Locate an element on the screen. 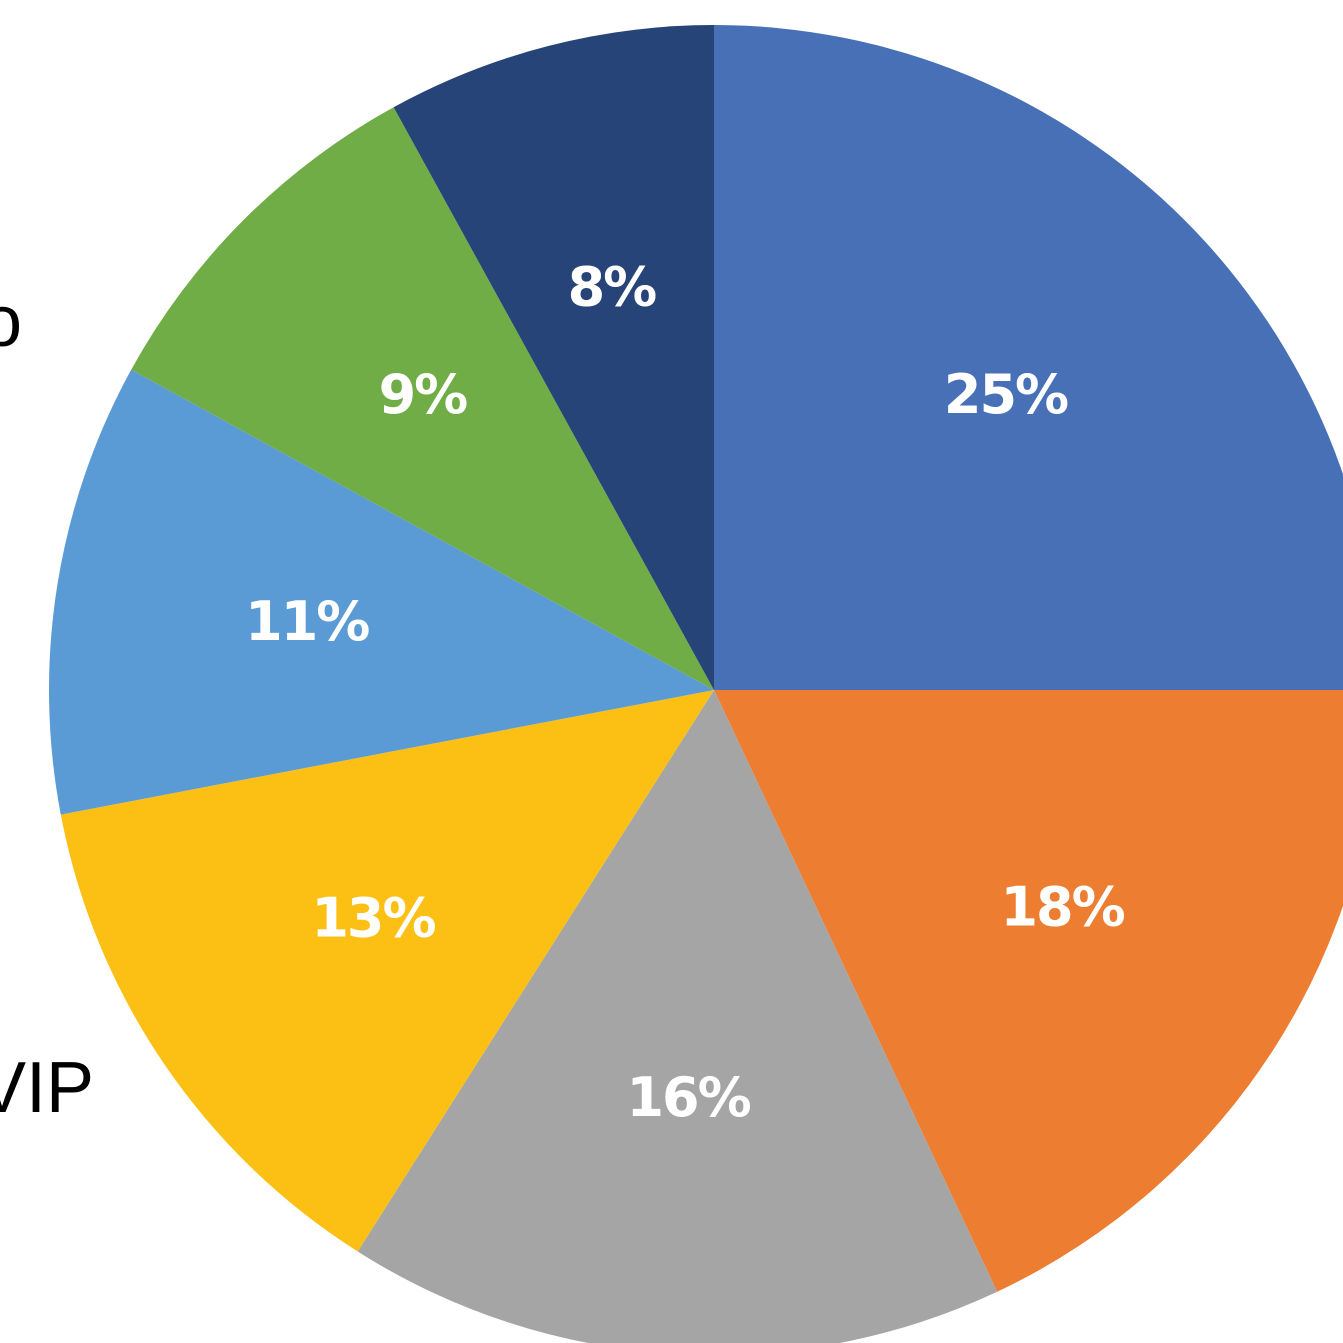  slice-label-6: 9% is located at coordinates (423, 394).